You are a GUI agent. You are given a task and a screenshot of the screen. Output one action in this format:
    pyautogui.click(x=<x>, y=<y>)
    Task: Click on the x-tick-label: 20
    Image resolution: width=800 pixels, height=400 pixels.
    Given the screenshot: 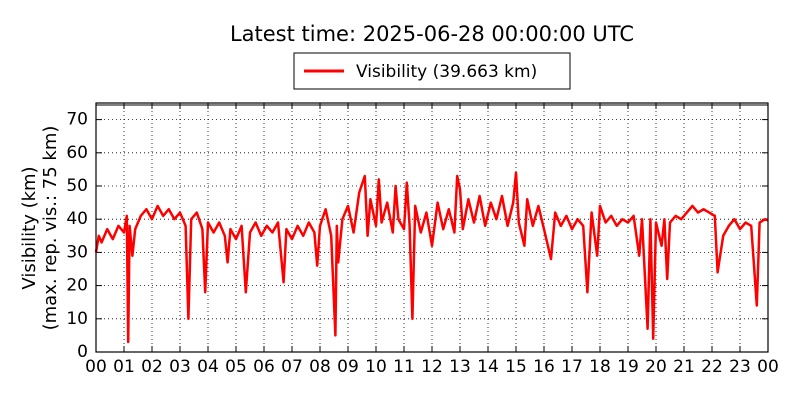 What is the action you would take?
    pyautogui.click(x=656, y=367)
    